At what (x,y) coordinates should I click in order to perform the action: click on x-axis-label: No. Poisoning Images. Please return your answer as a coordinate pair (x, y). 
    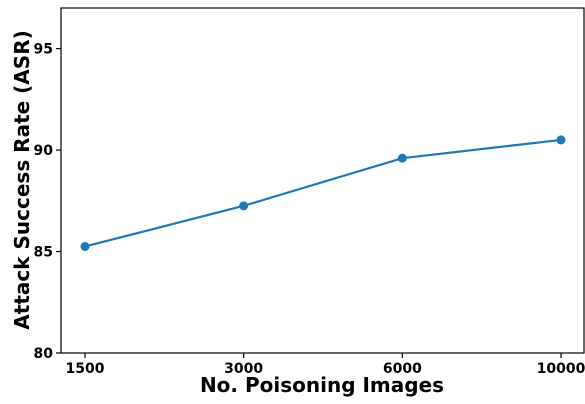
    Looking at the image, I should click on (322, 385).